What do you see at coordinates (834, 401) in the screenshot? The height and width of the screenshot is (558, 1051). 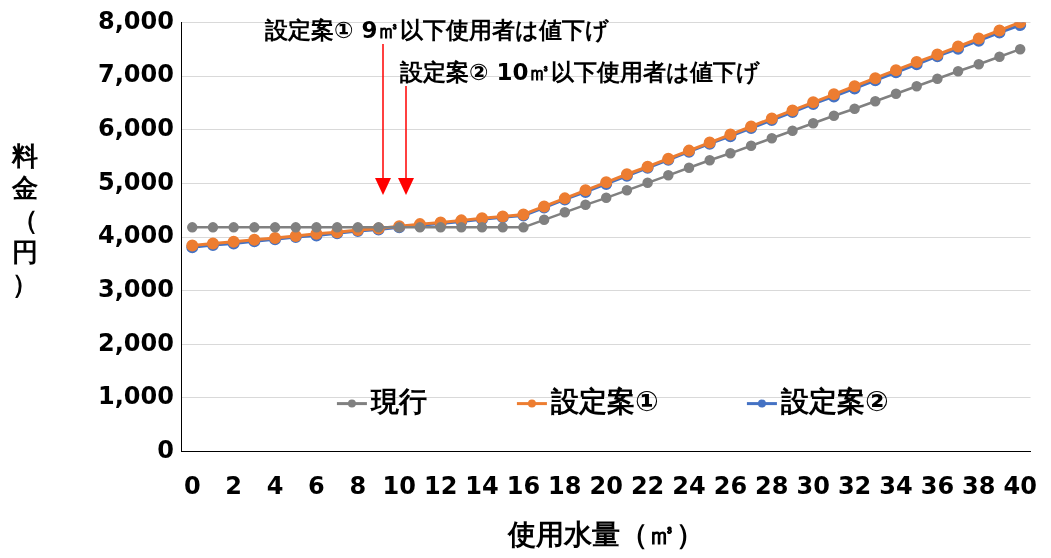 I see `legend-label: 設定案②` at bounding box center [834, 401].